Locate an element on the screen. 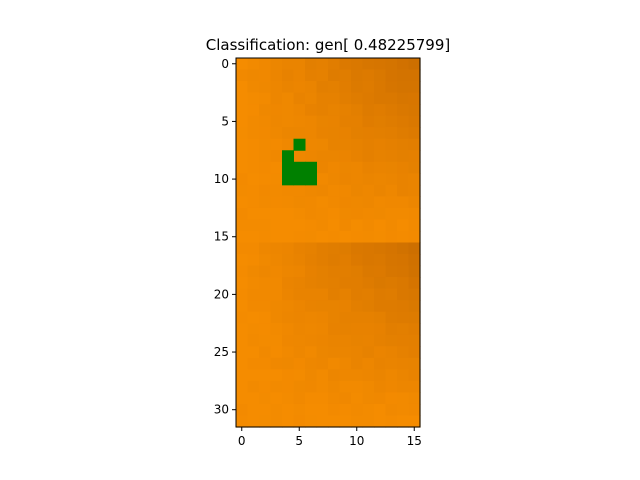  green-overlay-patch is located at coordinates (299, 162).